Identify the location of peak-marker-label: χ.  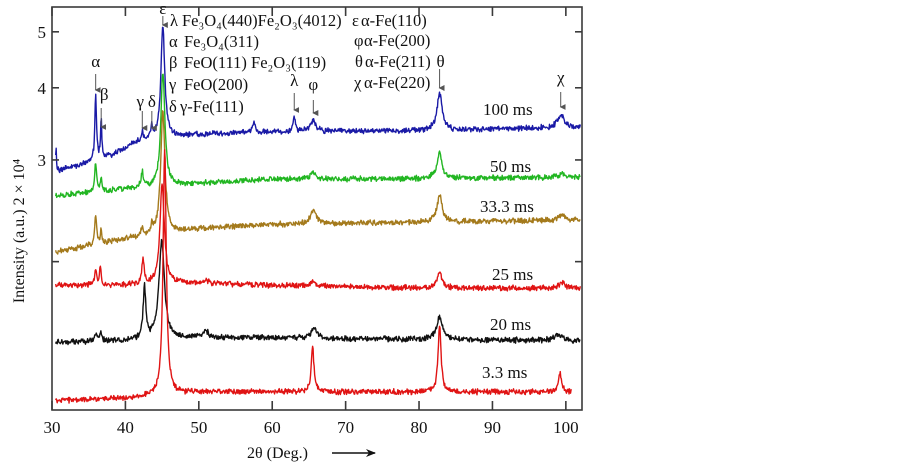
(560, 77).